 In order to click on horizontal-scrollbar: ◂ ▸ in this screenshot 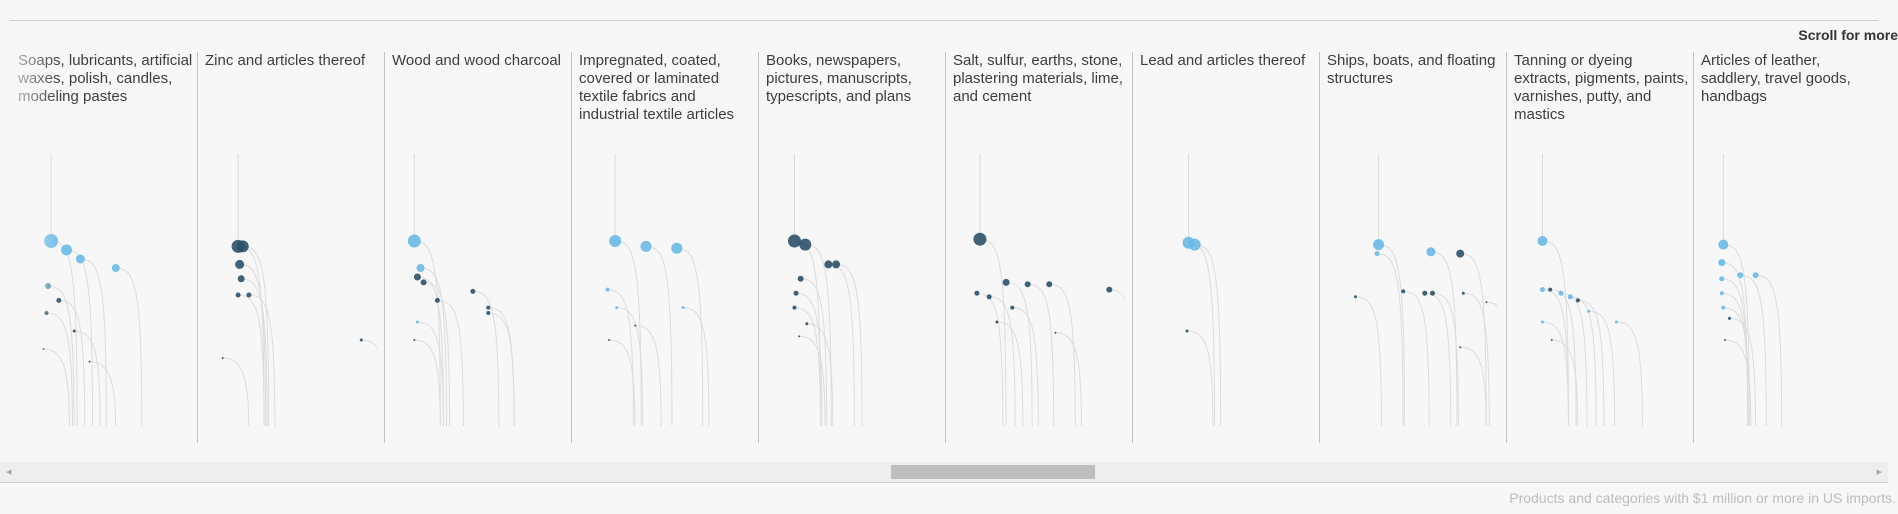, I will do `click(944, 472)`.